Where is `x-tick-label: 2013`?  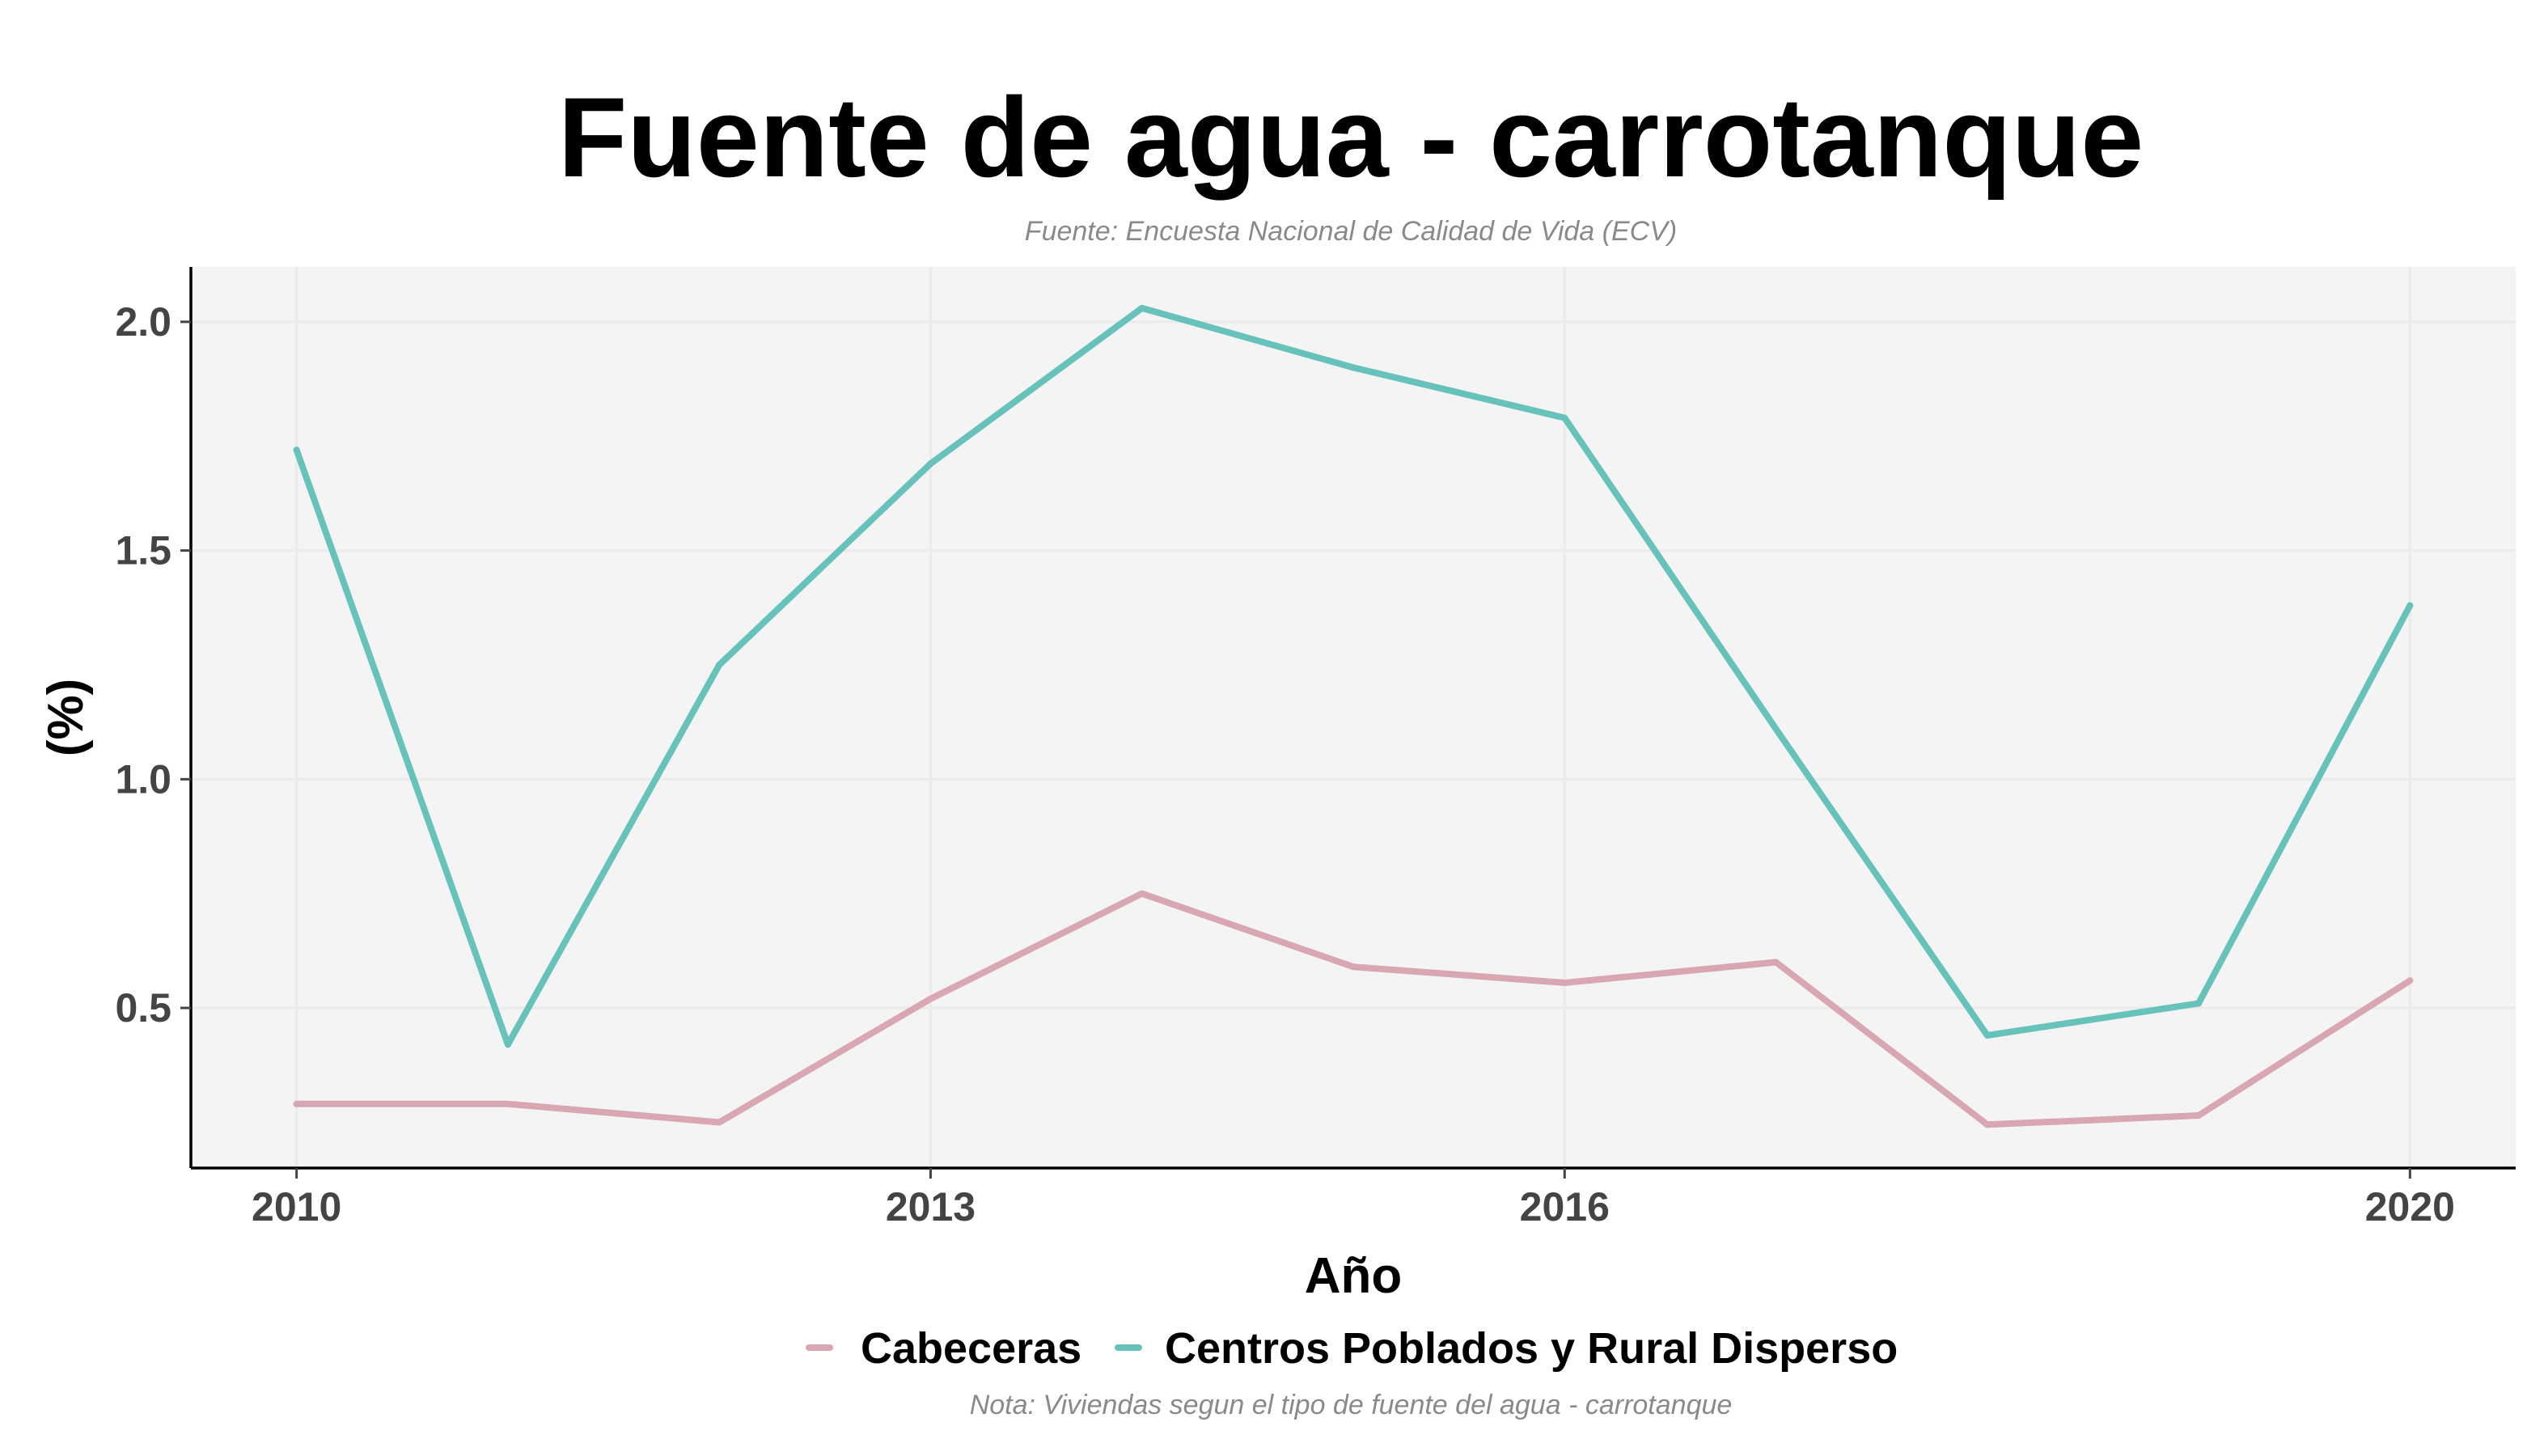 x-tick-label: 2013 is located at coordinates (931, 1207).